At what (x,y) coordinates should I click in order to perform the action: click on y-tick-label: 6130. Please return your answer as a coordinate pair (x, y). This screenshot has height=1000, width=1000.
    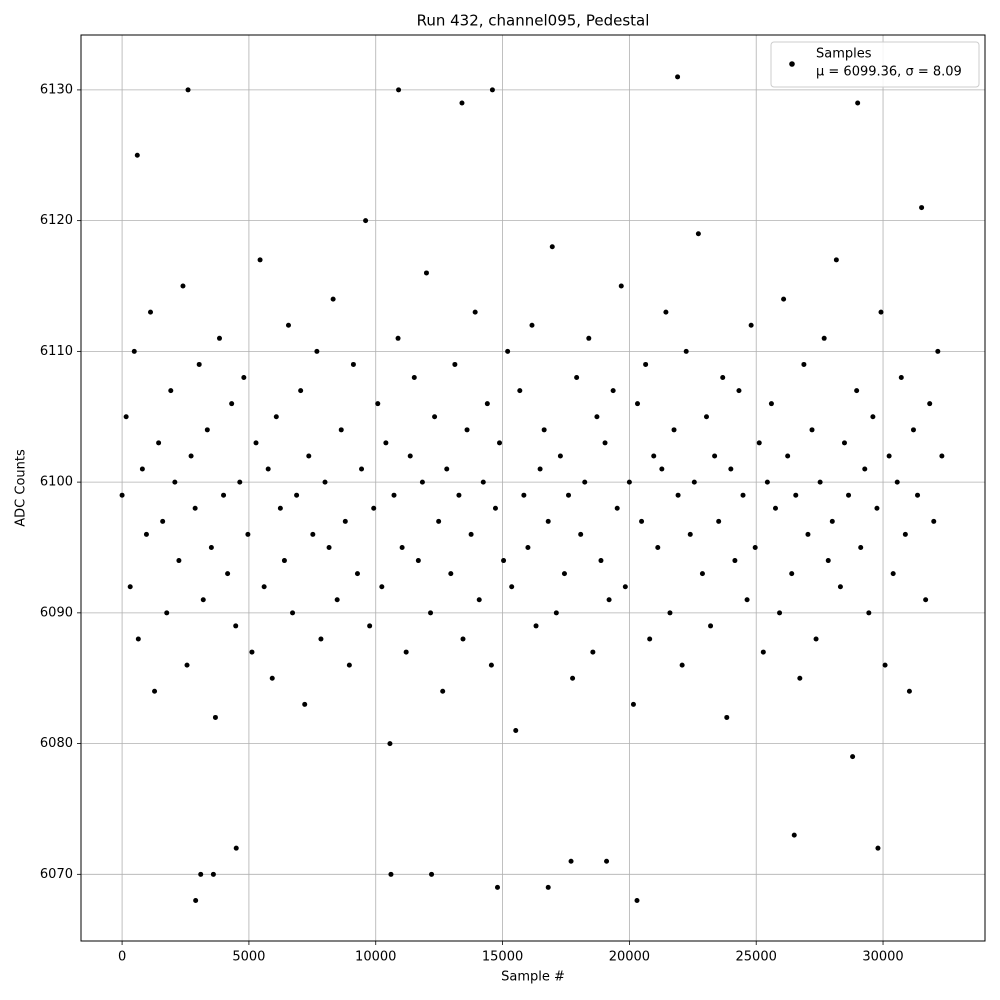
    Looking at the image, I should click on (56, 89).